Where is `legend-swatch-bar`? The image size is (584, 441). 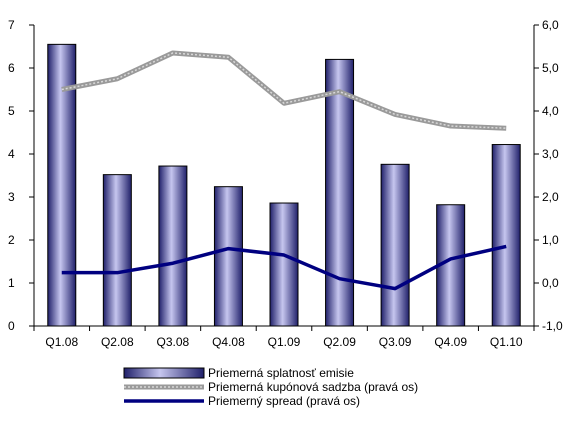
legend-swatch-bar is located at coordinates (164, 373).